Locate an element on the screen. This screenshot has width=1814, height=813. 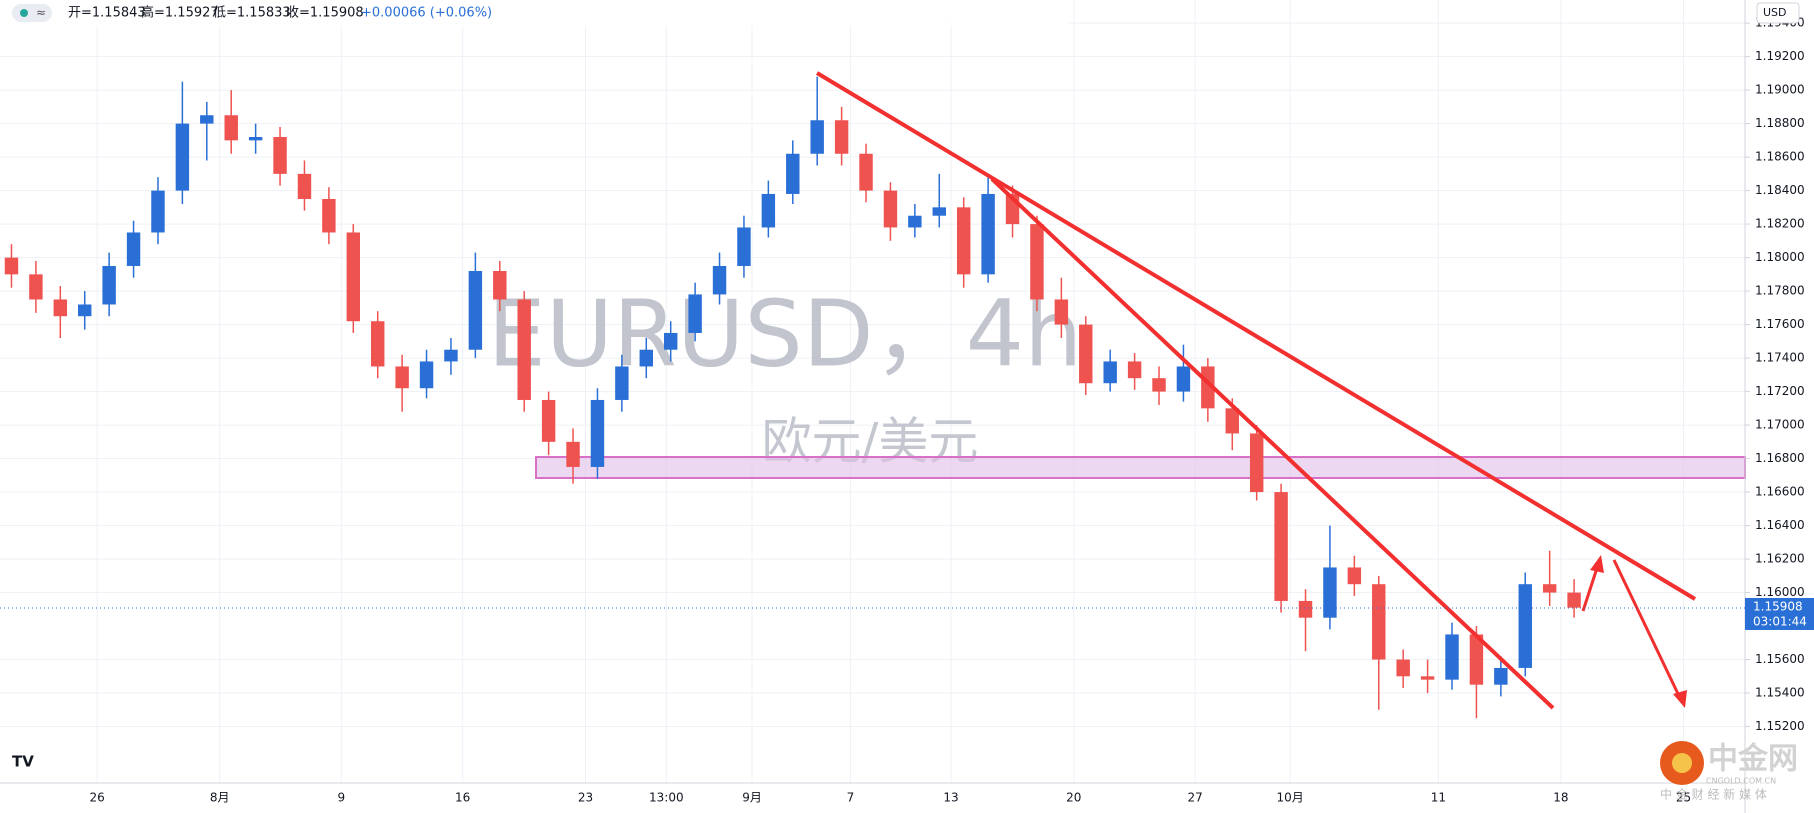
x-tick-label: 23 is located at coordinates (585, 798).